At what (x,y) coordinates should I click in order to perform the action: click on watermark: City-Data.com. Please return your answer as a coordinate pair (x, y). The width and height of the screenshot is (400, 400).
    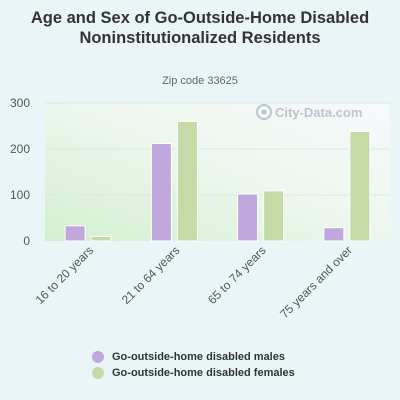
    Looking at the image, I should click on (309, 112).